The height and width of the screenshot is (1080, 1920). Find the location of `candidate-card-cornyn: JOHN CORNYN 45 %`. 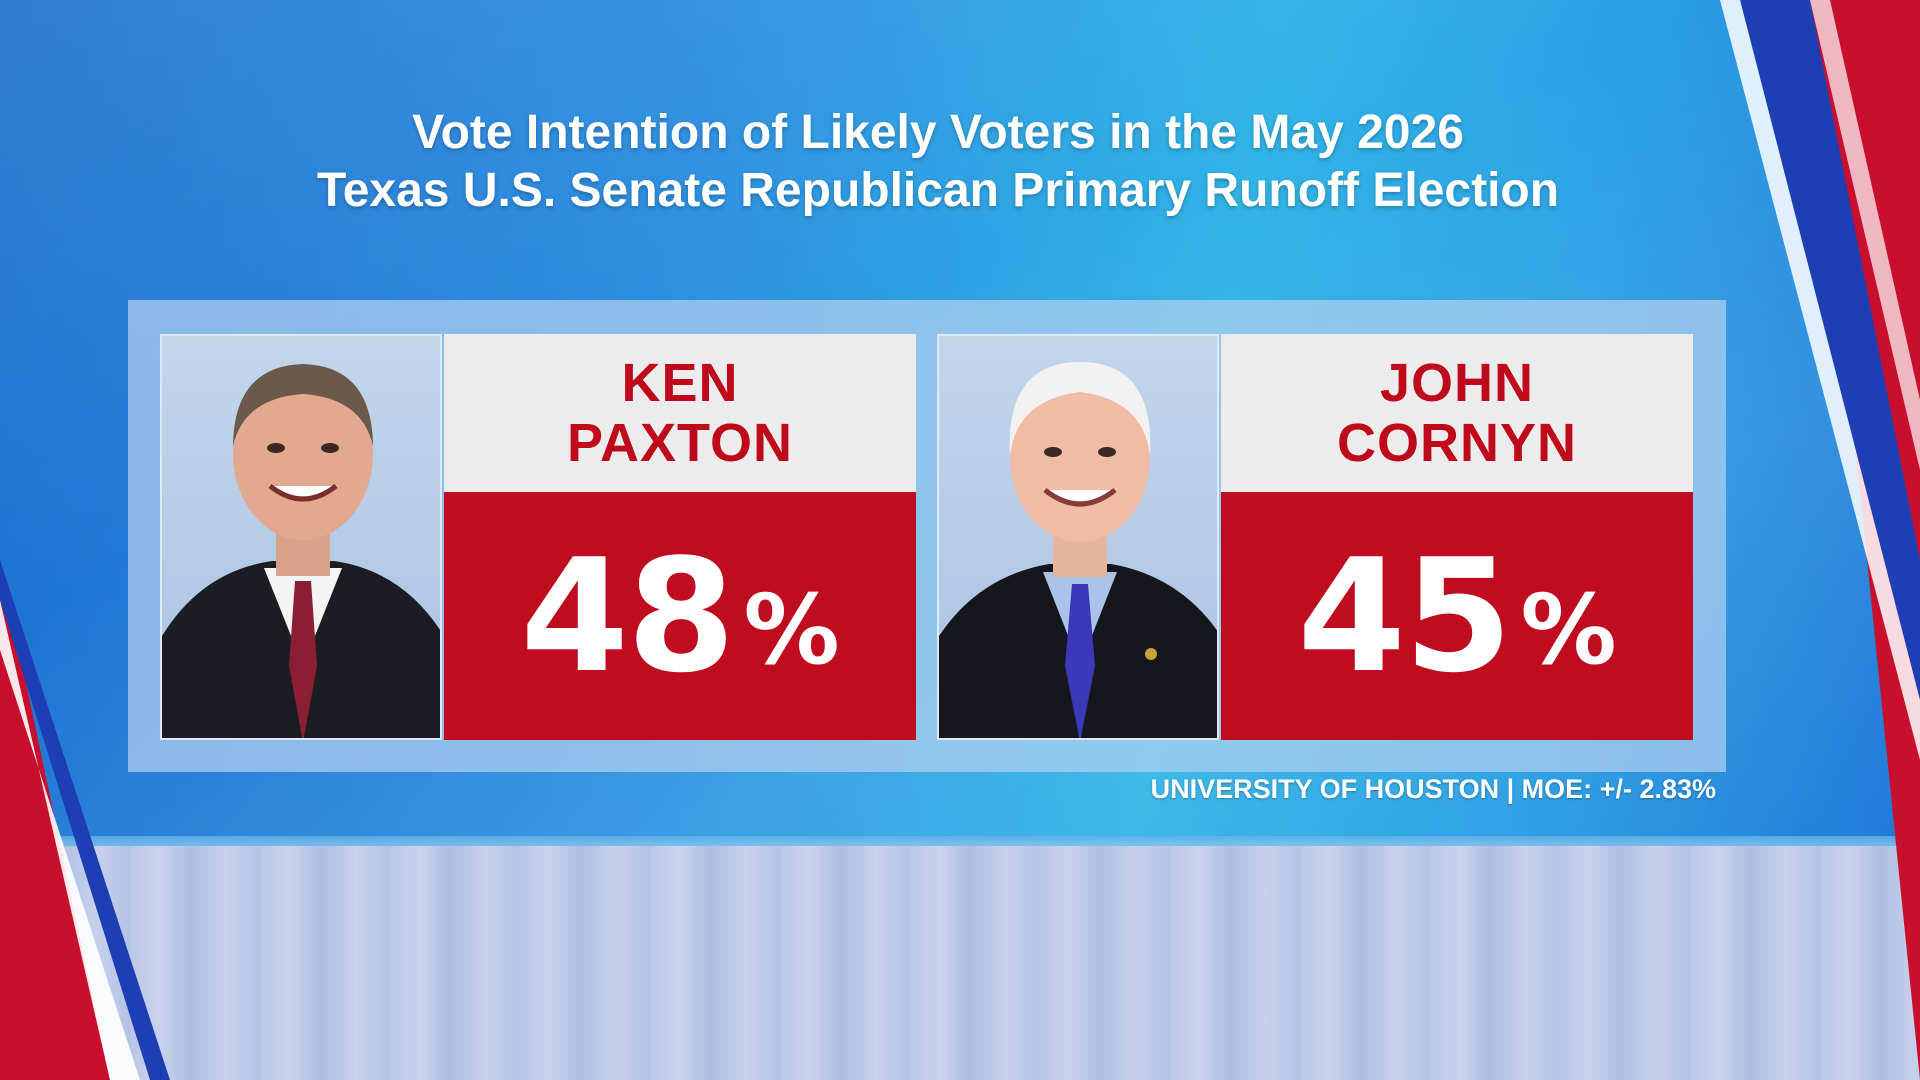

candidate-card-cornyn: JOHN CORNYN 45 % is located at coordinates (1315, 537).